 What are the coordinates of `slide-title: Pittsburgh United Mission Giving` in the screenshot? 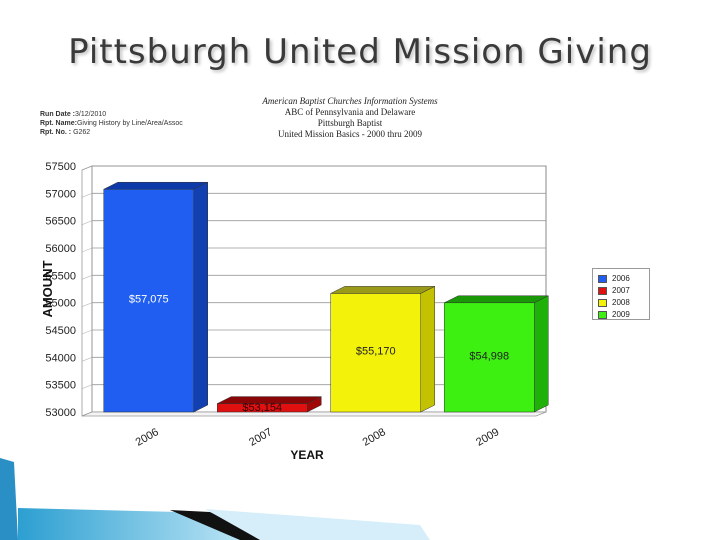 It's located at (360, 52).